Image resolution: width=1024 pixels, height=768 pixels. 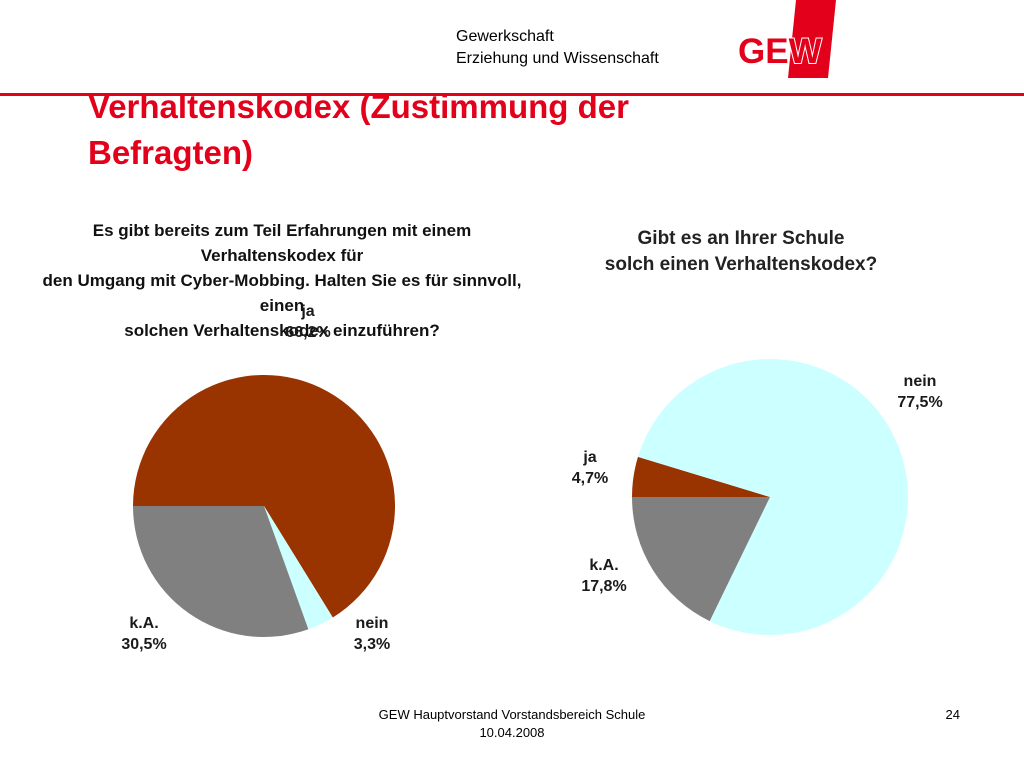 I want to click on page-number: 24, so click(x=952, y=714).